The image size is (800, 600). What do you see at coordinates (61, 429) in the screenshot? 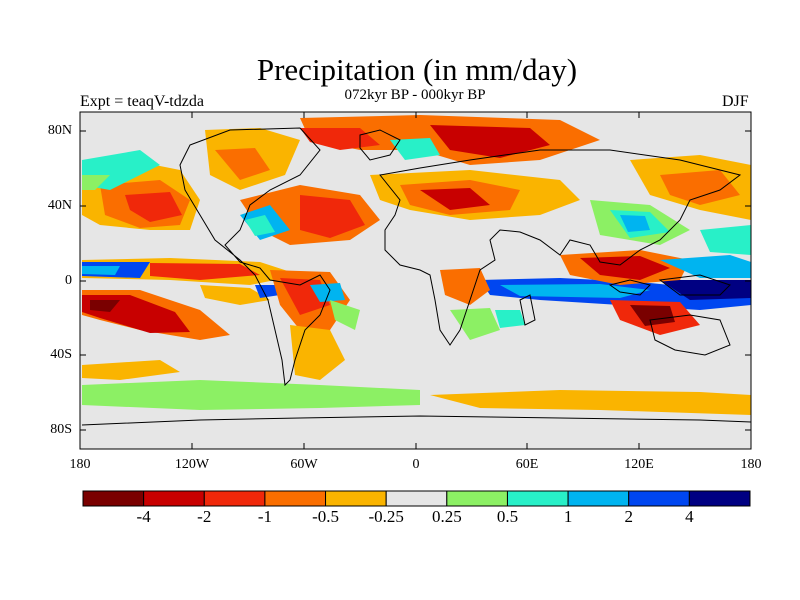
I see `lat-tick-label: 80S` at bounding box center [61, 429].